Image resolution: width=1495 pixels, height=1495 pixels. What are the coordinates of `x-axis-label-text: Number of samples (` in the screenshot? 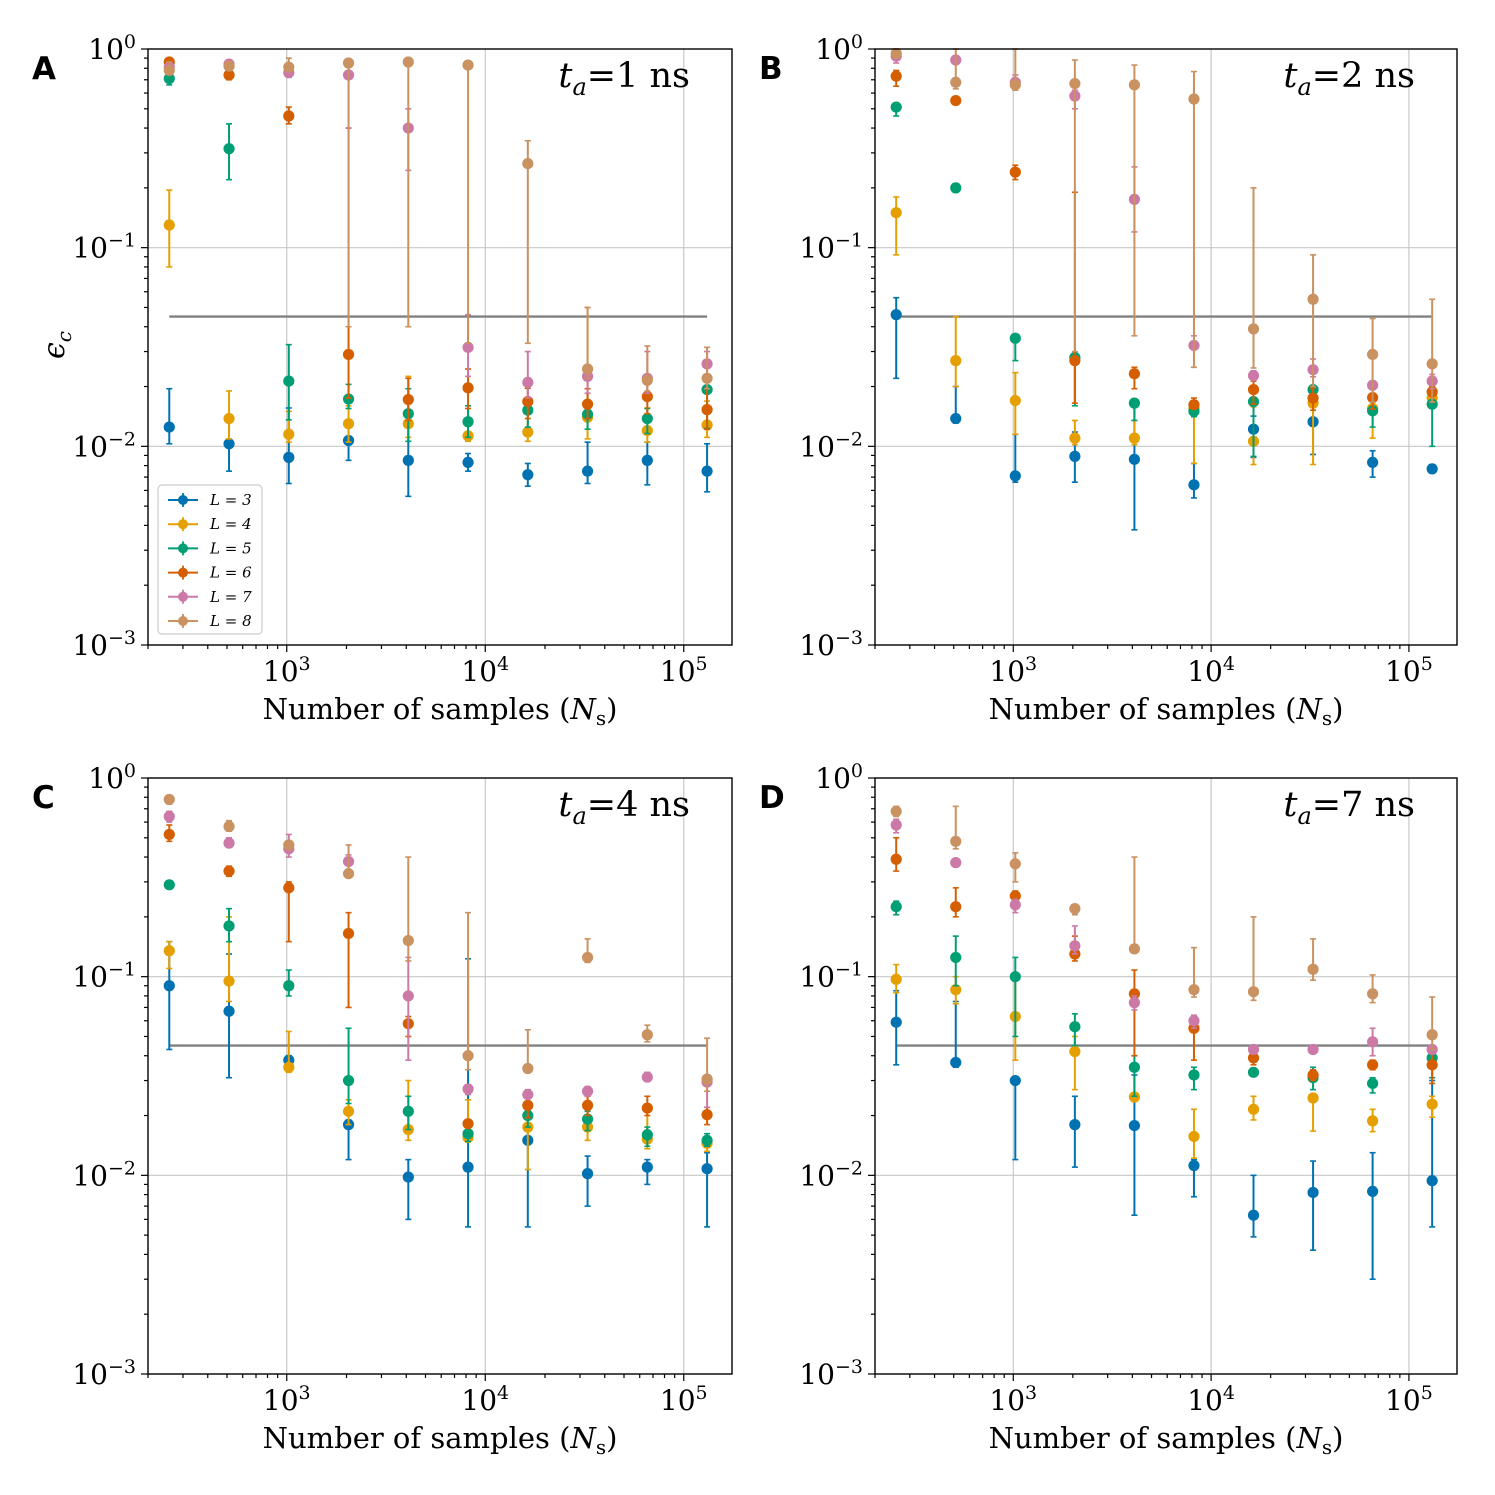 It's located at (1143, 1438).